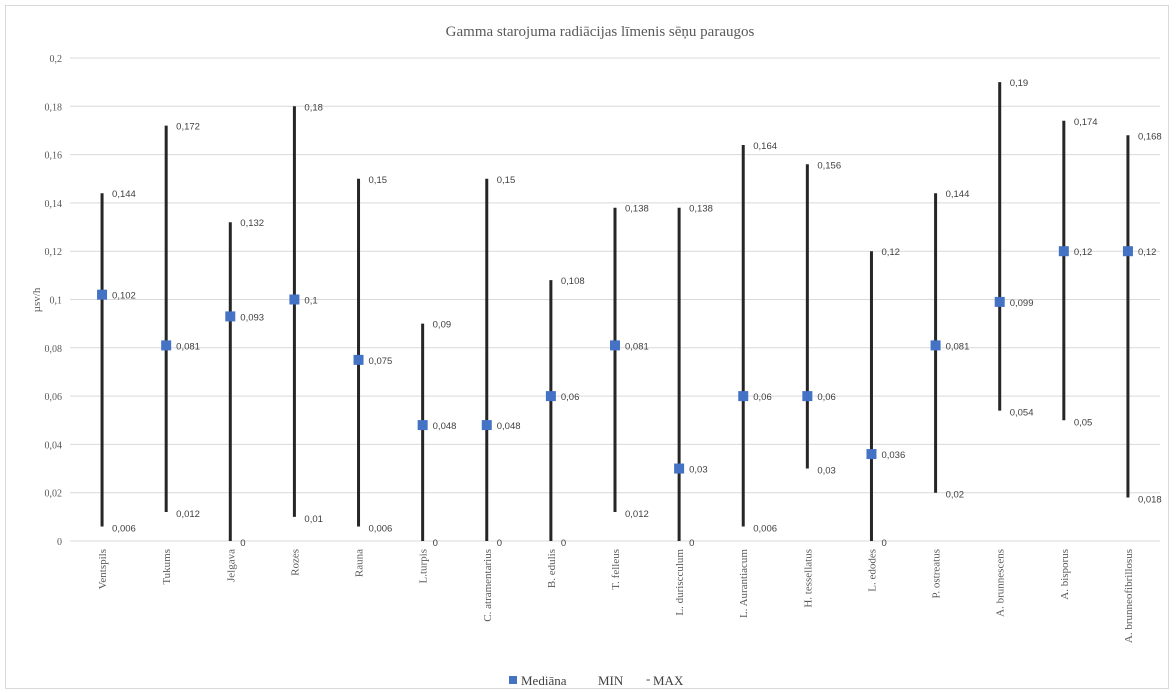  I want to click on y-tick-labels: 0 0,02 0,04 0,06 0,08 0,1 0,12 0,14 0,16 0,18 0,2, so click(54, 301).